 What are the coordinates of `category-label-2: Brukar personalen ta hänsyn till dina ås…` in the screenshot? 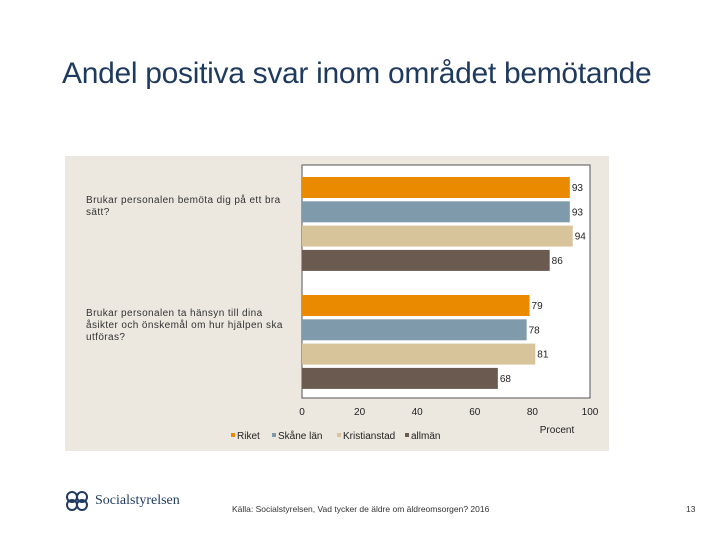 It's located at (184, 325).